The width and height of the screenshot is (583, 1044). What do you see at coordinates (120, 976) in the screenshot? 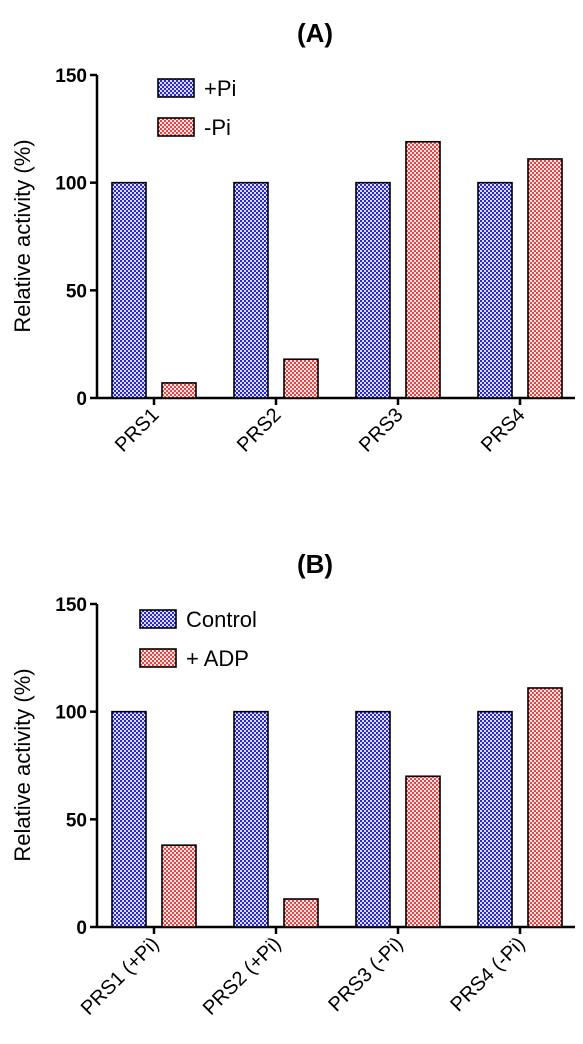
I see `x-category-label: PRS1 (+Pi)` at bounding box center [120, 976].